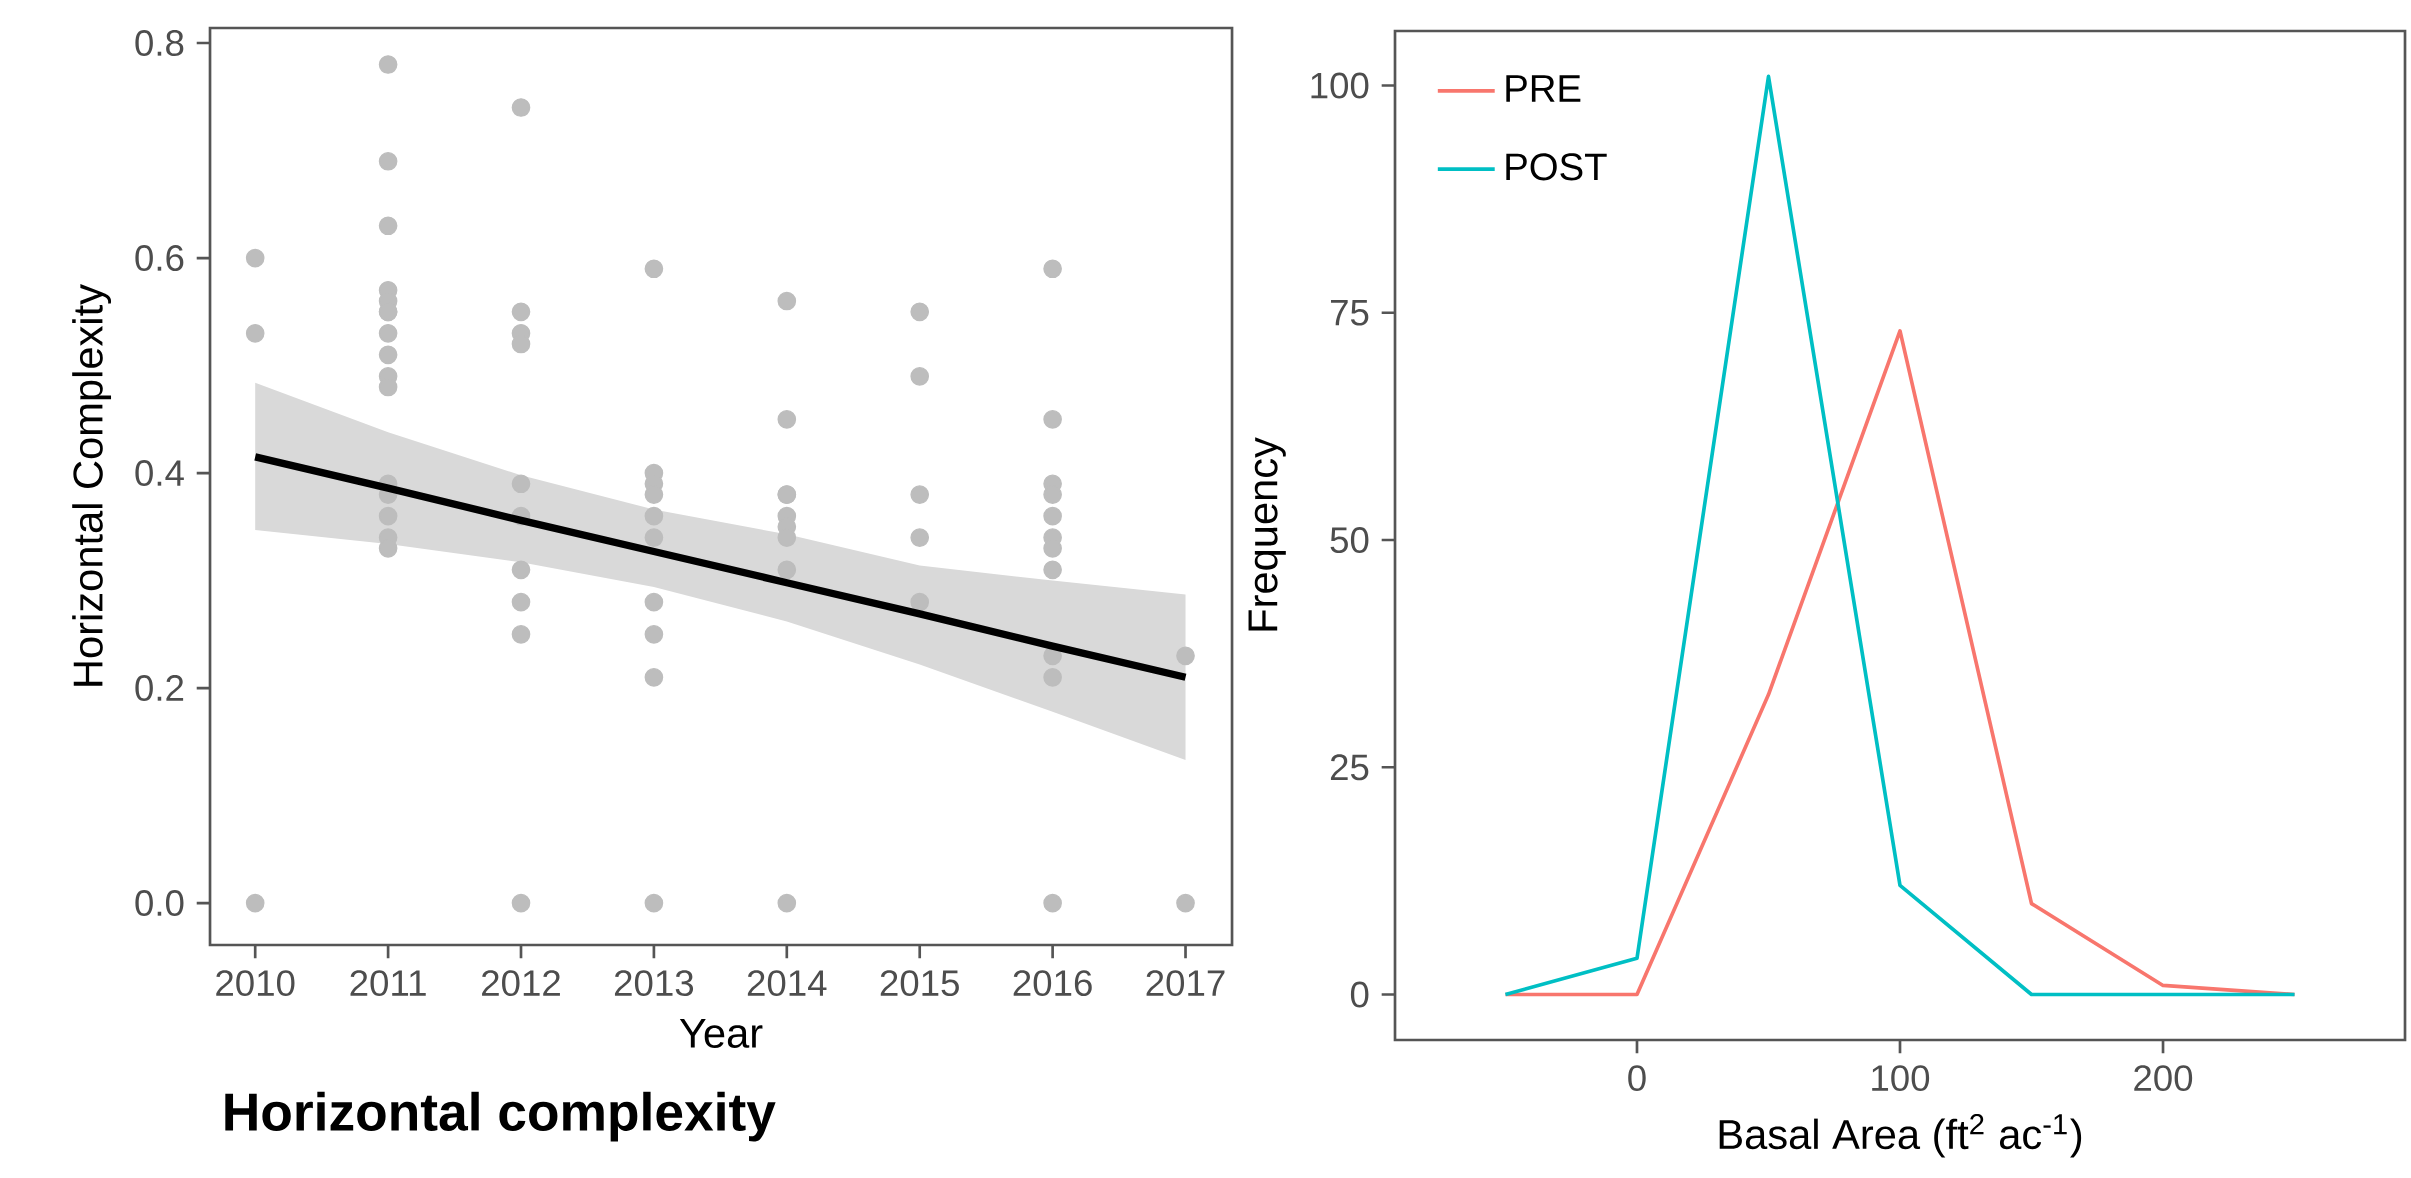 Image resolution: width=2411 pixels, height=1178 pixels. I want to click on x-tick-label: 100, so click(1901, 1078).